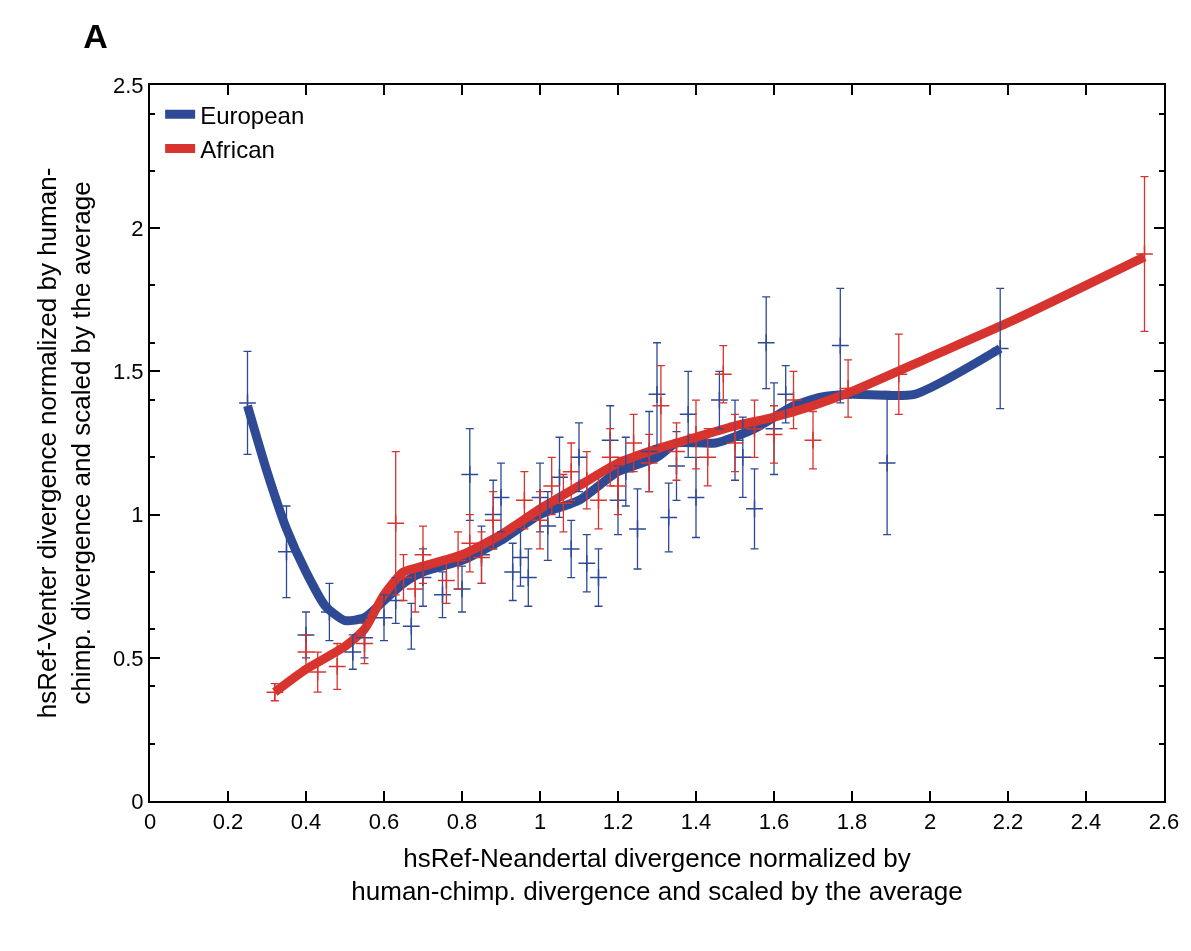 This screenshot has height=951, width=1191. I want to click on legend-label: European, so click(252, 115).